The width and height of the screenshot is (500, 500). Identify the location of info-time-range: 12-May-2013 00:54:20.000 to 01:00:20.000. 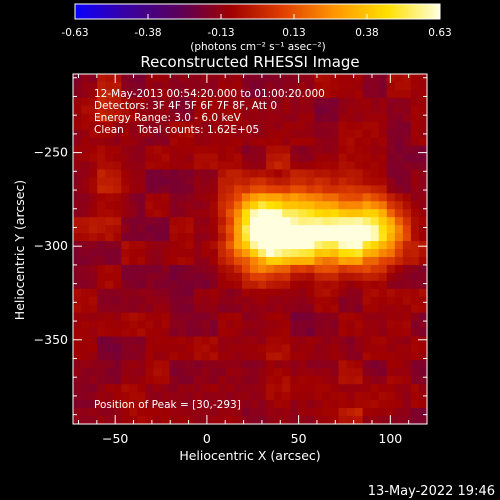
(209, 94).